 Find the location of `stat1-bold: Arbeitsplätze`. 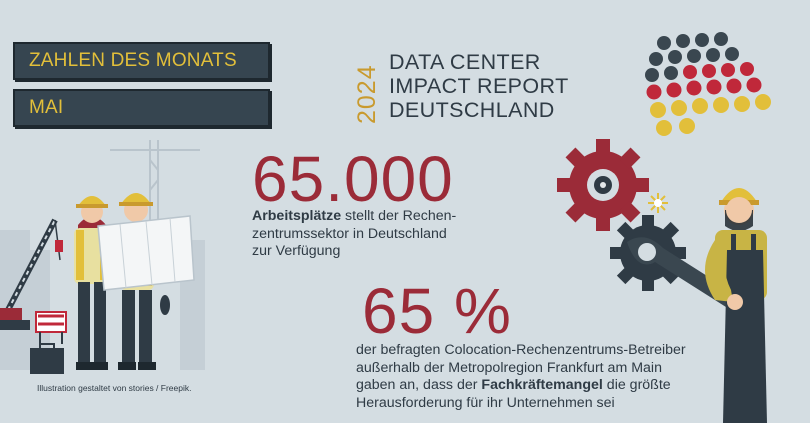

stat1-bold: Arbeitsplätze is located at coordinates (297, 216).